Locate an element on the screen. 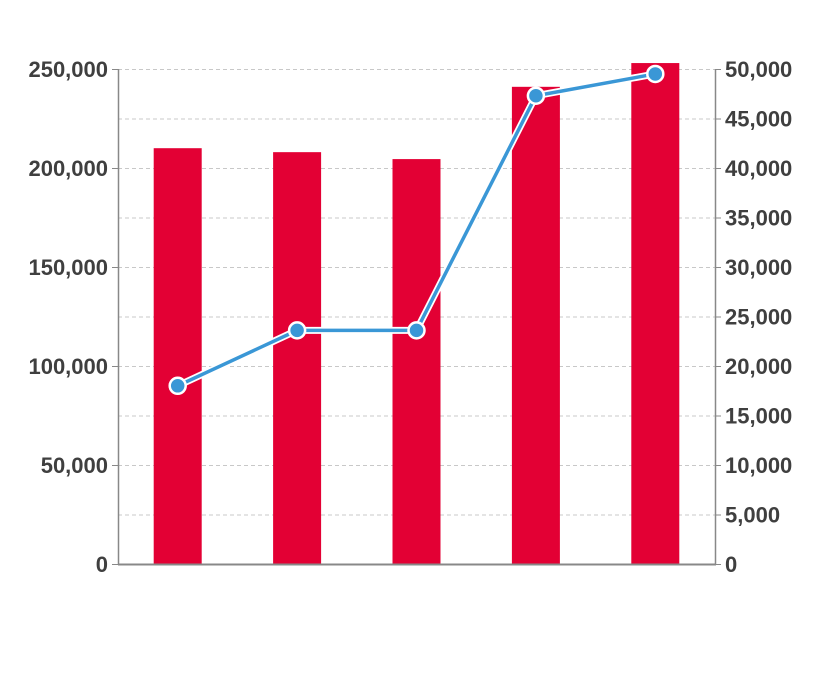 Image resolution: width=817 pixels, height=691 pixels. left-tick-label: 150,000 is located at coordinates (68, 267).